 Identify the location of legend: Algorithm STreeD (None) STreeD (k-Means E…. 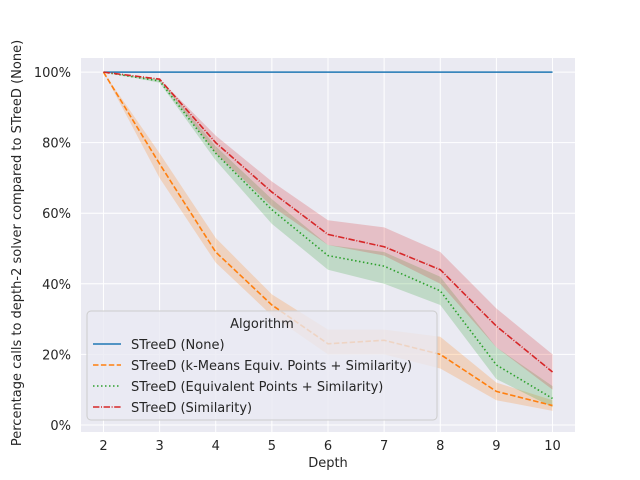
(262, 365).